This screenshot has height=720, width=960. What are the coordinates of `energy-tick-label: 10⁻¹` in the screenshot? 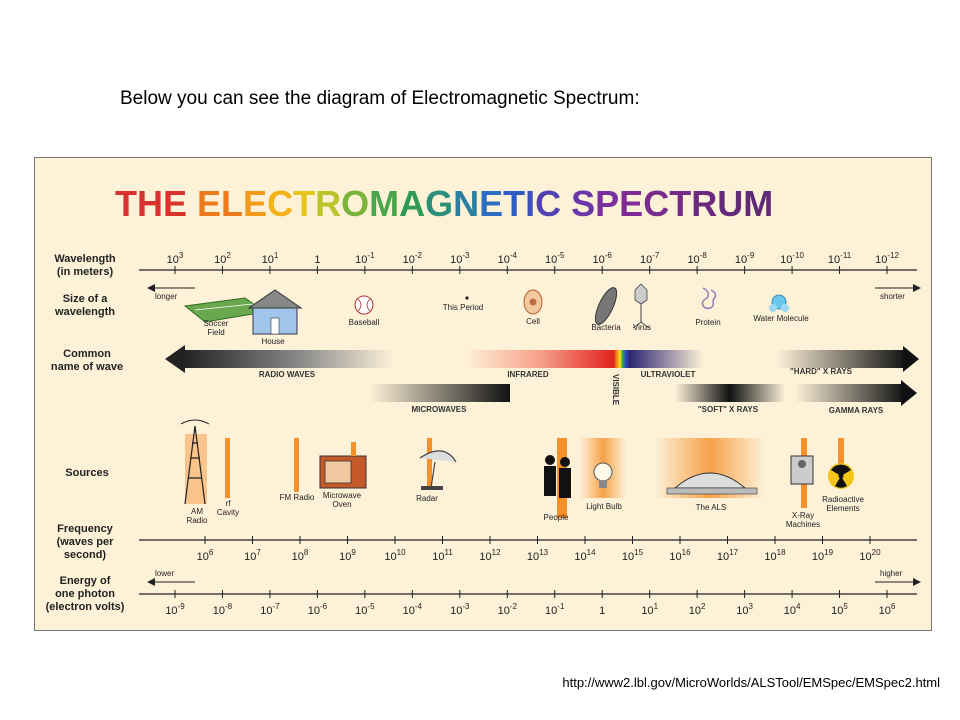 It's located at (555, 609).